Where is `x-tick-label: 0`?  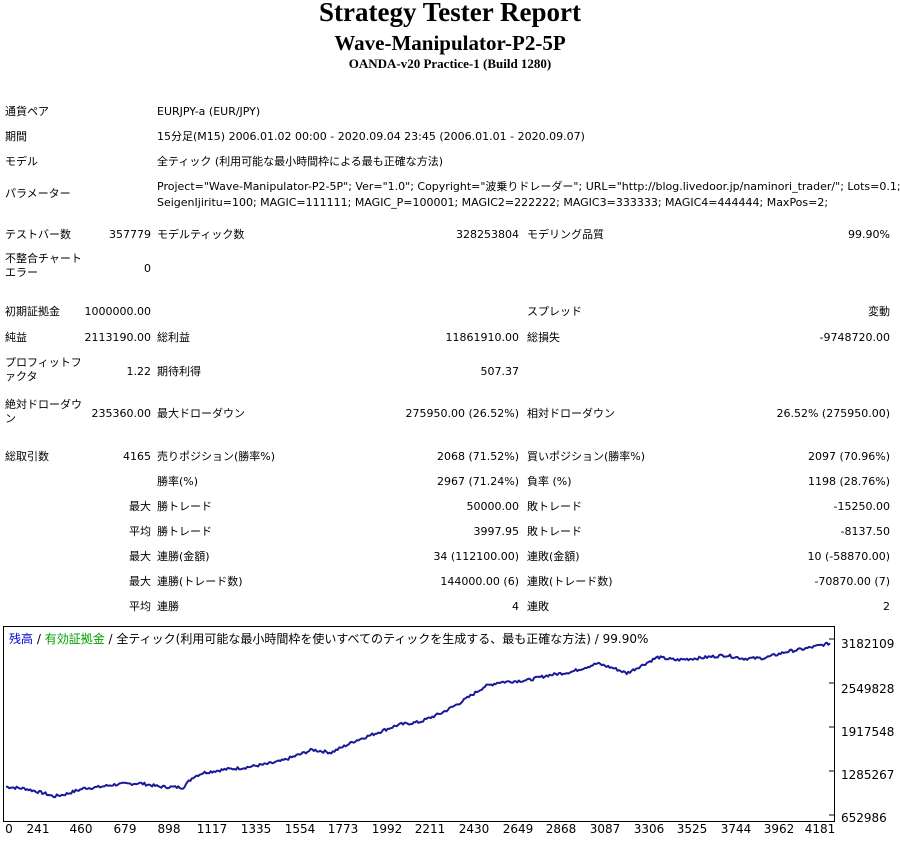
x-tick-label: 0 is located at coordinates (9, 829).